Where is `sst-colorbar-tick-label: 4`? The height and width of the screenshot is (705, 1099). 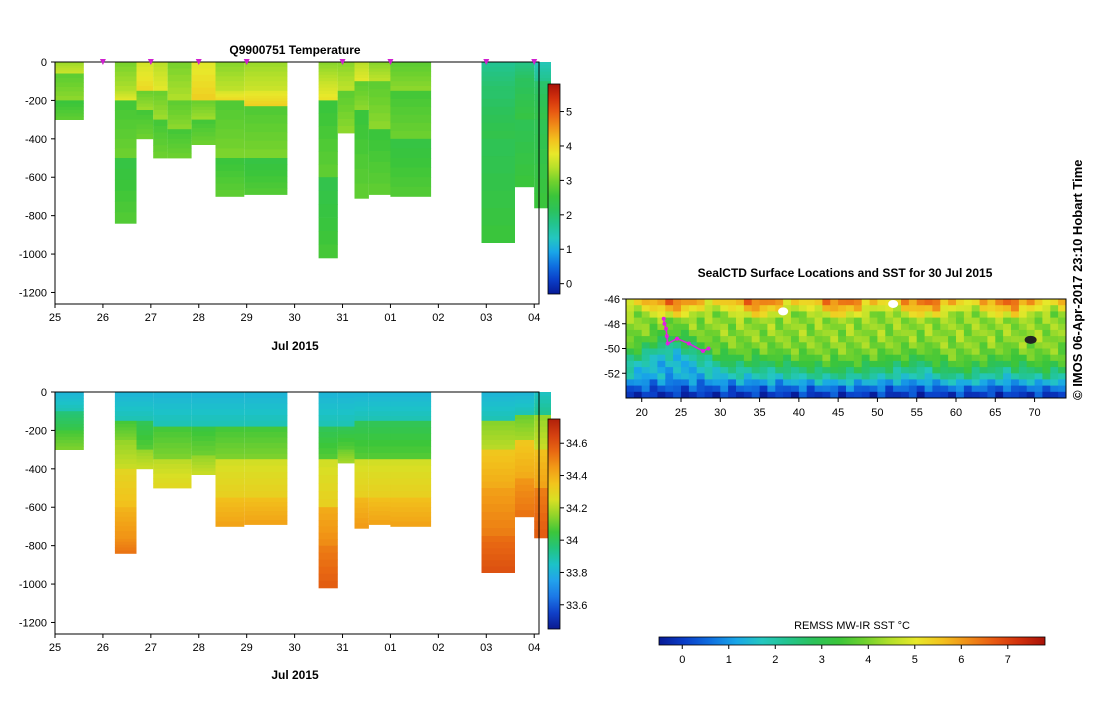 sst-colorbar-tick-label: 4 is located at coordinates (868, 660).